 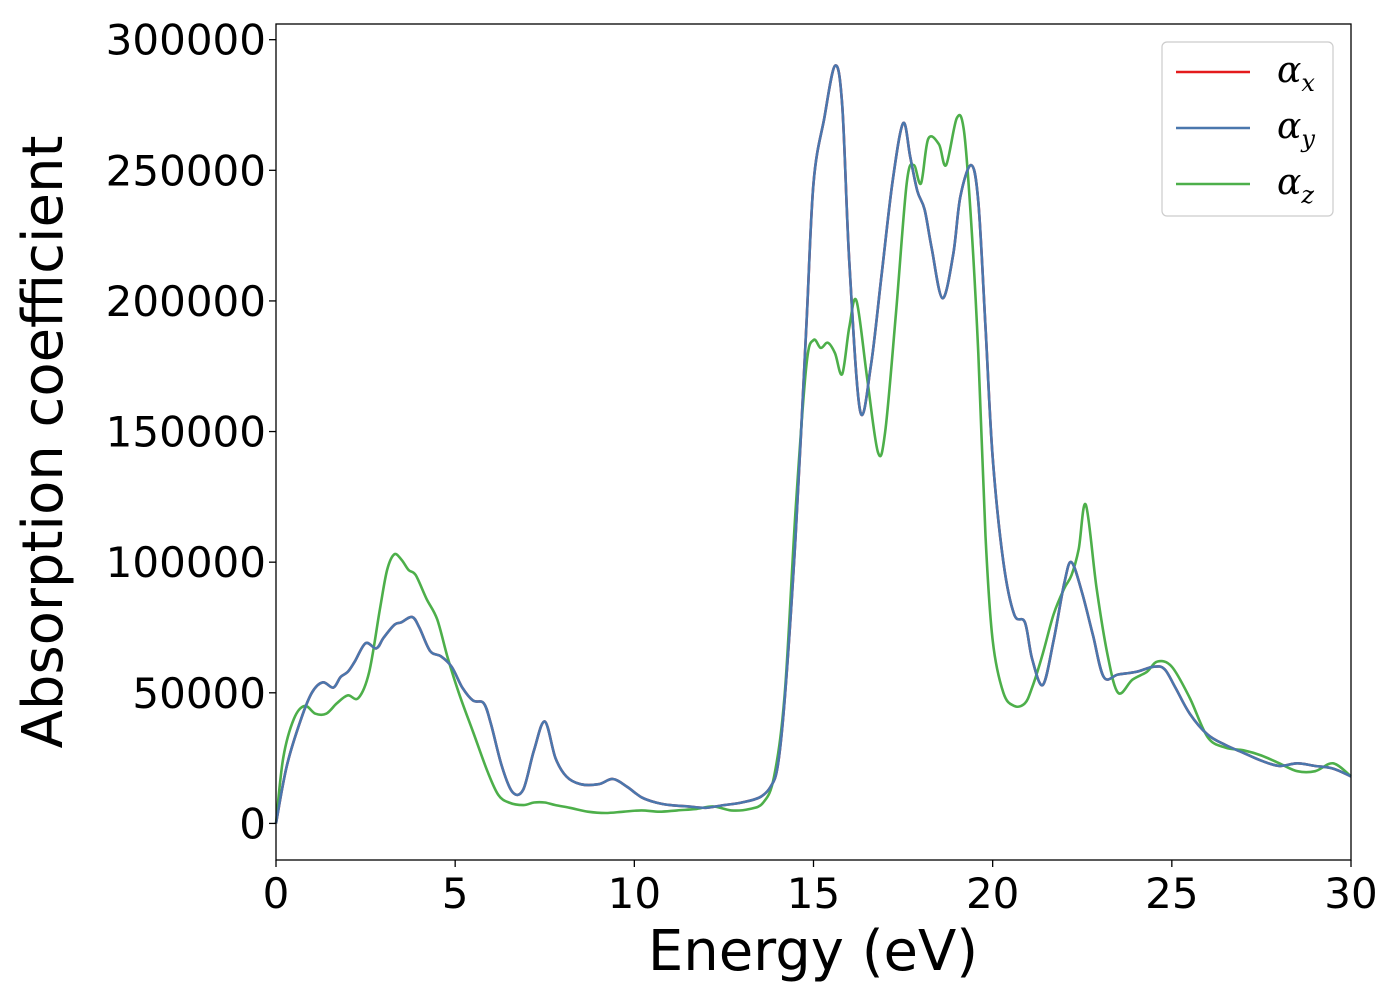 What do you see at coordinates (252, 823) in the screenshot?
I see `y-tick-label: 0` at bounding box center [252, 823].